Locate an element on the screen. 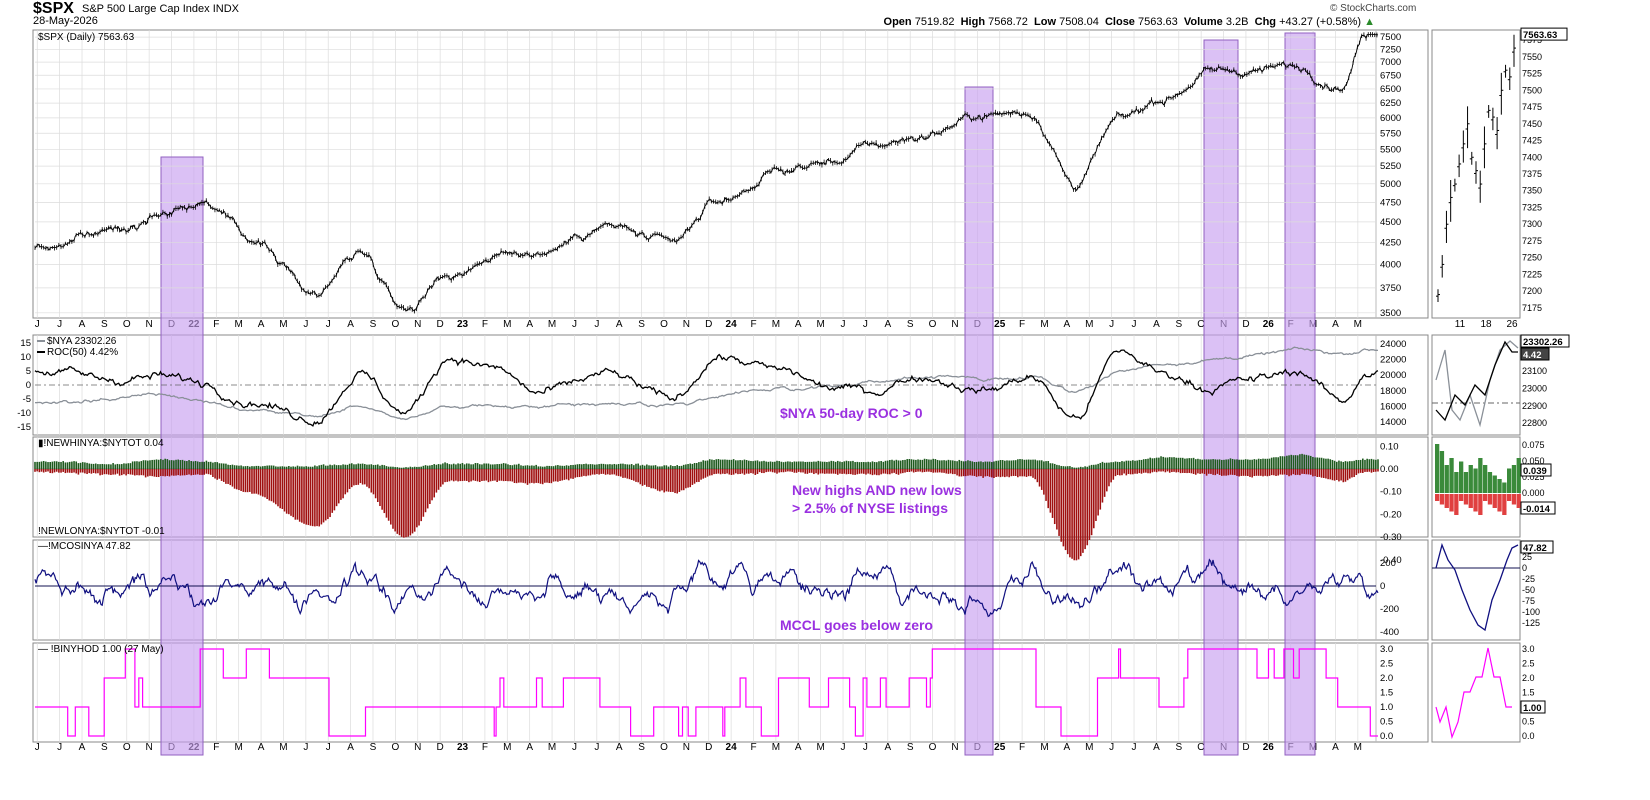 The image size is (1650, 800). inset-roc-tick: 22800 is located at coordinates (1534, 423).